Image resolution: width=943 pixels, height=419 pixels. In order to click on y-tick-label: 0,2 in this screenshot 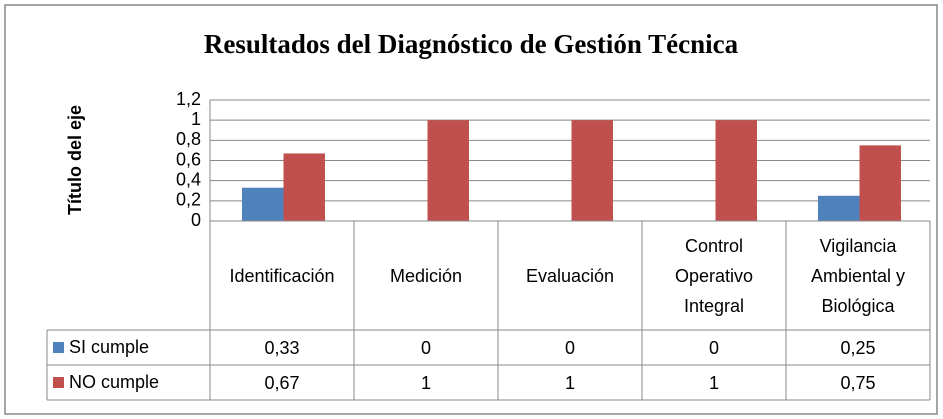, I will do `click(188, 200)`.